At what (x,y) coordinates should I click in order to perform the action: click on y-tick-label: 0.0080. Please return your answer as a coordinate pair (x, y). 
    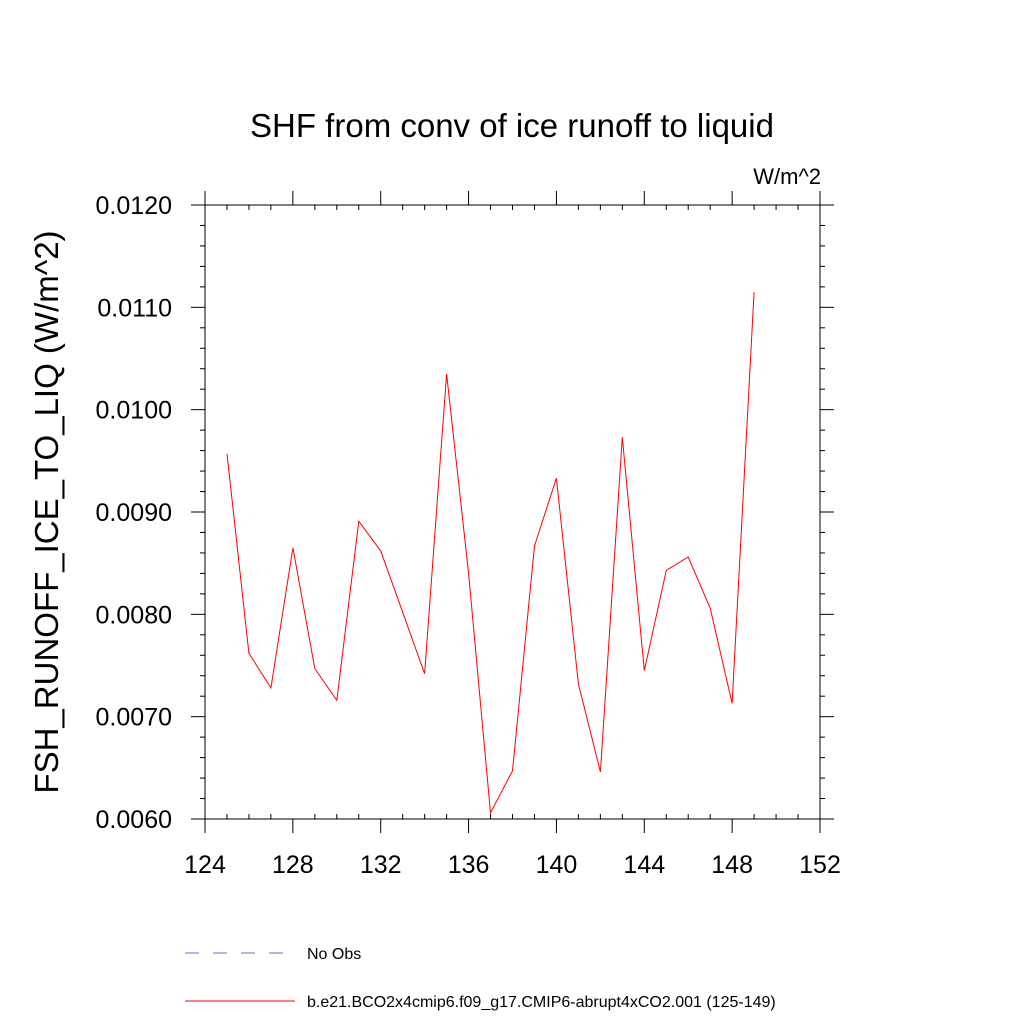
    Looking at the image, I should click on (134, 615).